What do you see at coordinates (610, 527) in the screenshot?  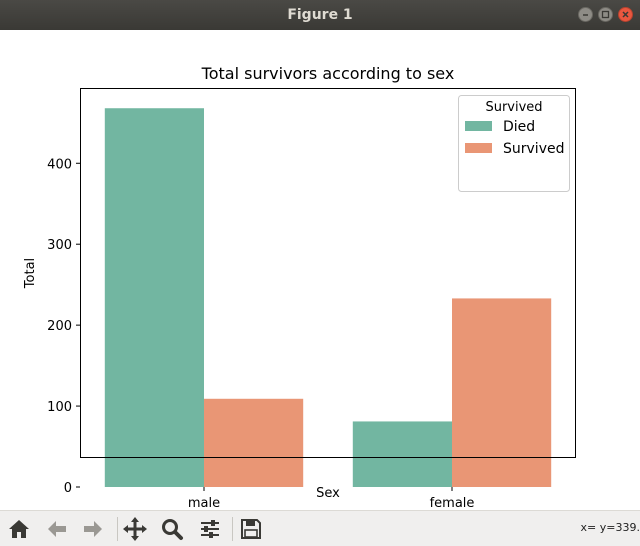 I see `coordinate-readout: x= y=339.` at bounding box center [610, 527].